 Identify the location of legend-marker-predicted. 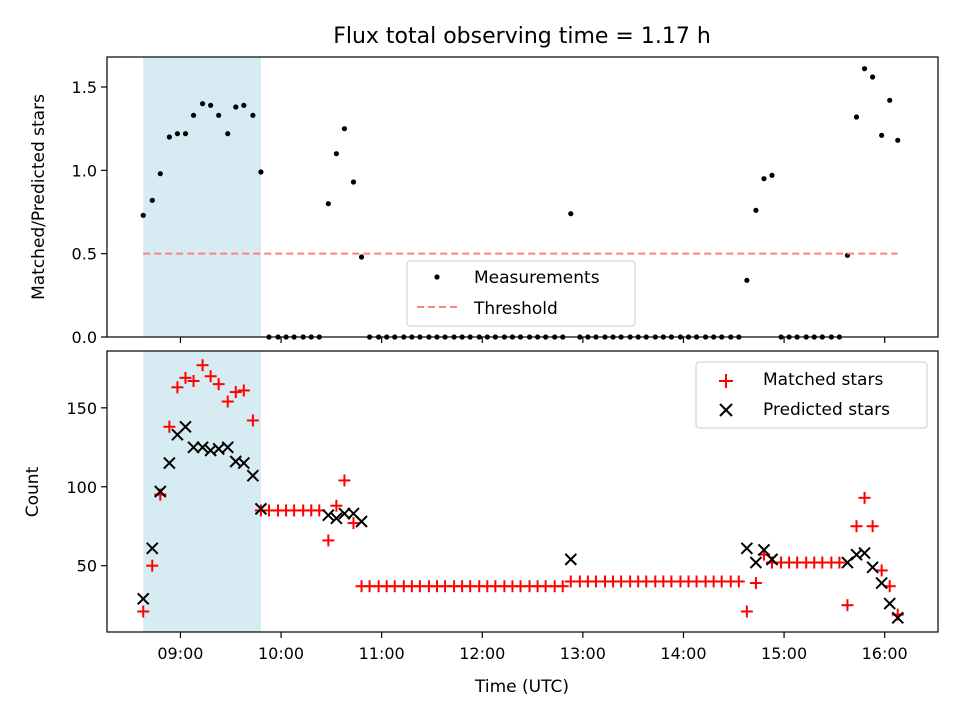
(726, 410).